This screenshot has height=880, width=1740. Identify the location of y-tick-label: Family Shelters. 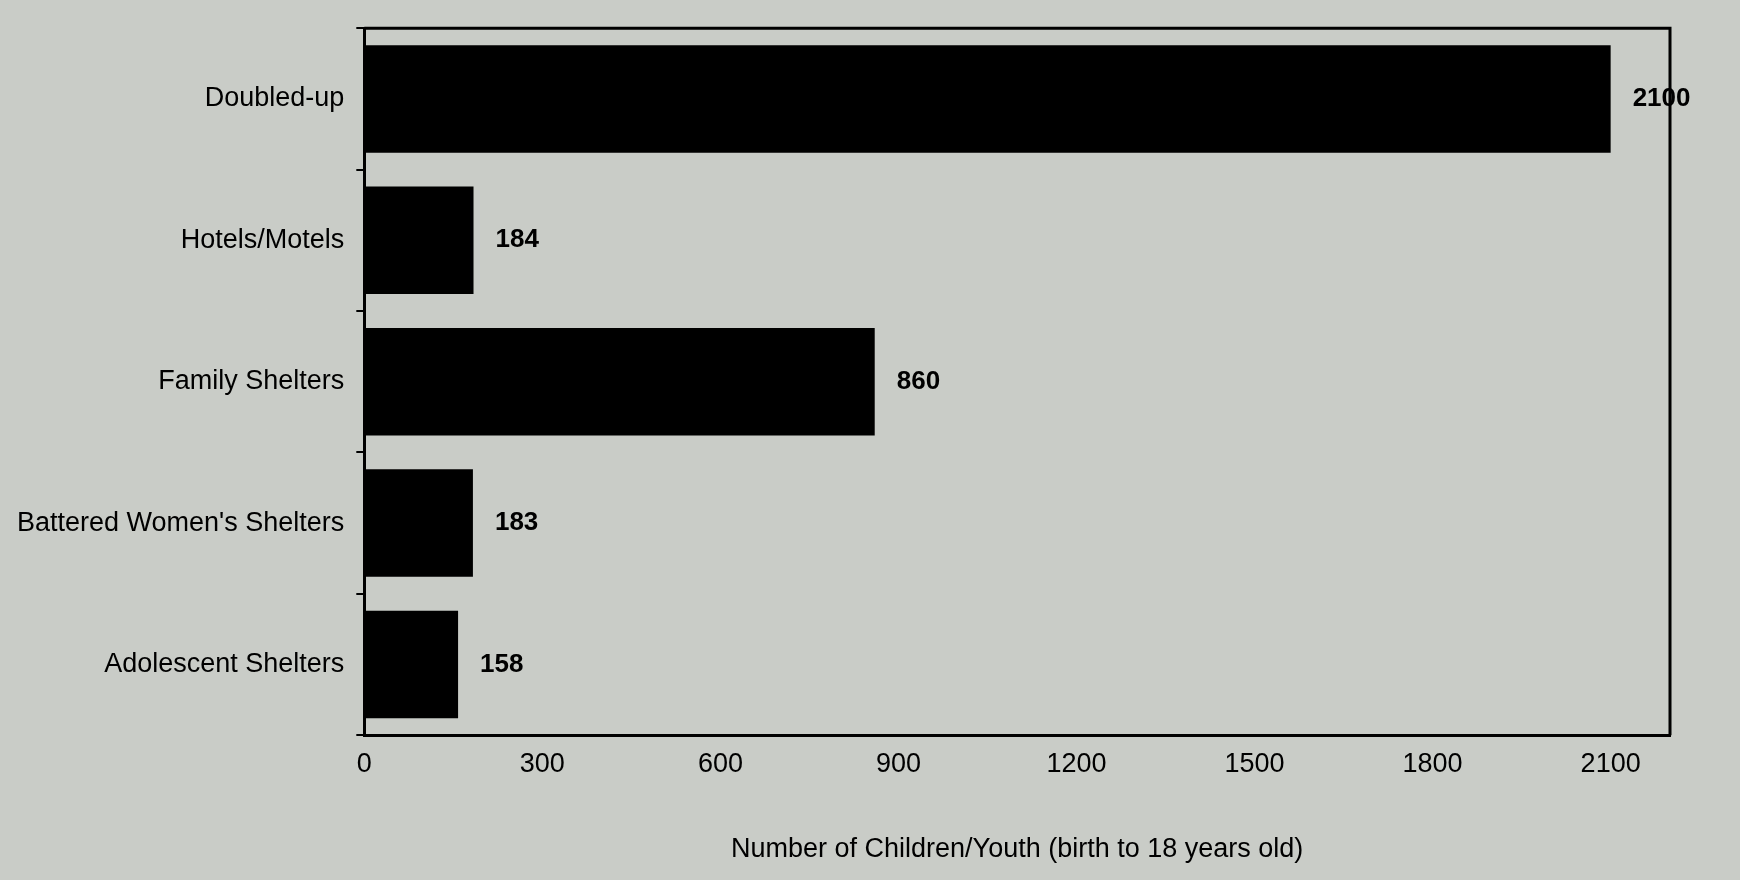
(251, 380).